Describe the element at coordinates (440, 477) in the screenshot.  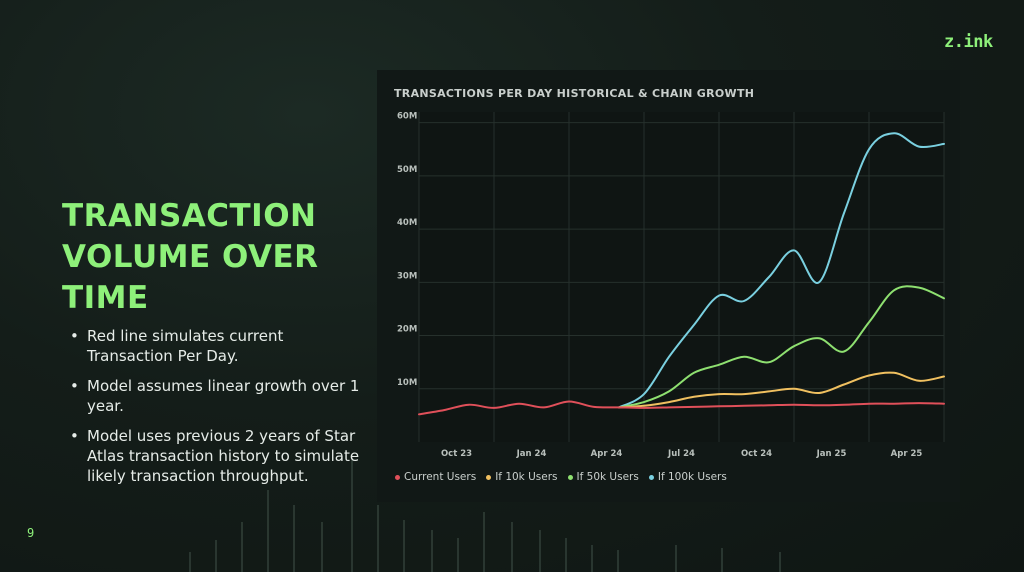
I see `legend-label: Current Users` at that location.